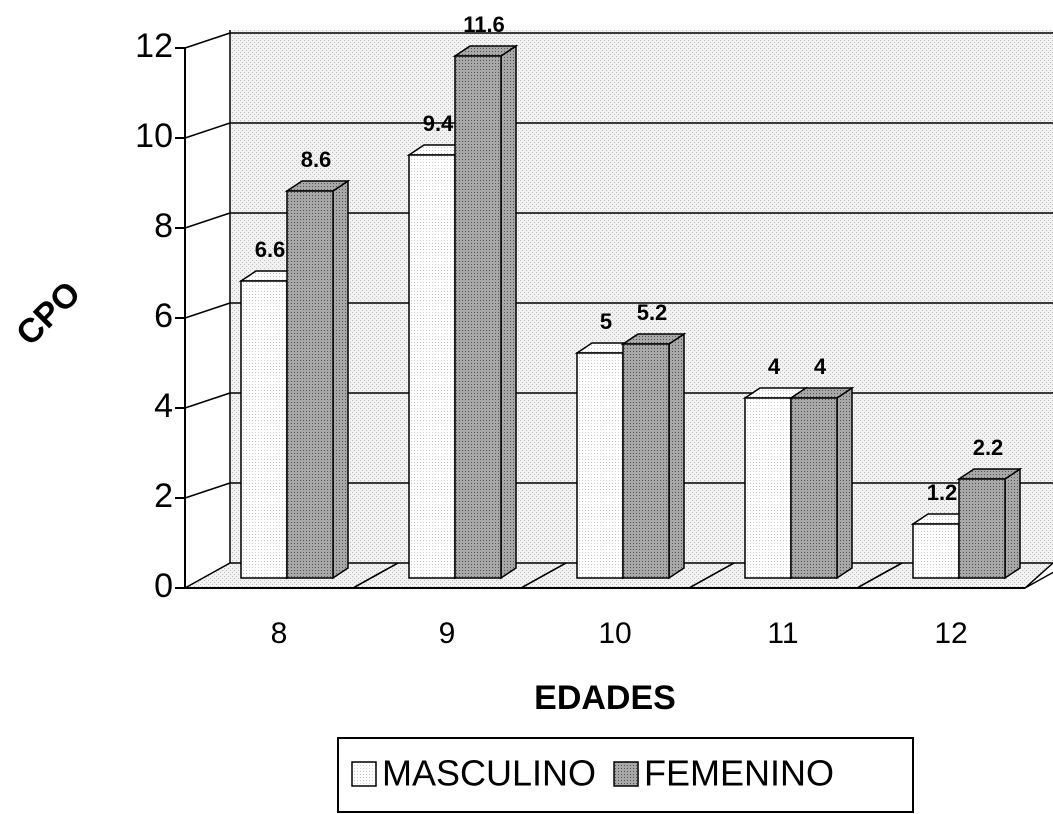  I want to click on x-axis-label: EDADES, so click(605, 698).